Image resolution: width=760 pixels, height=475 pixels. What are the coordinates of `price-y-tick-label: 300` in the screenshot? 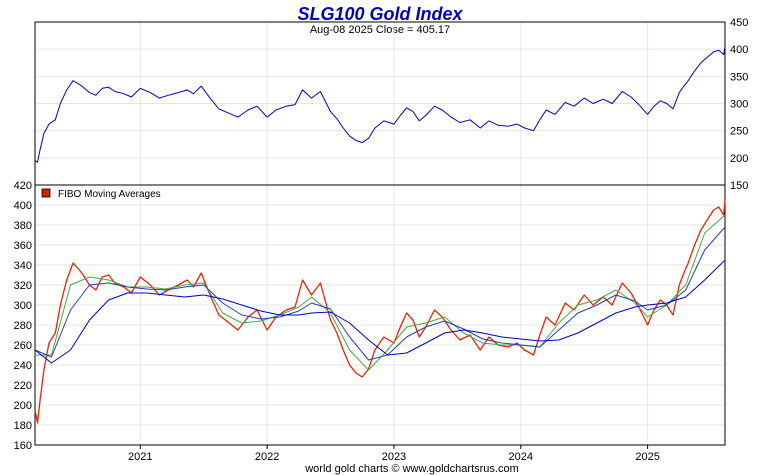 It's located at (739, 105).